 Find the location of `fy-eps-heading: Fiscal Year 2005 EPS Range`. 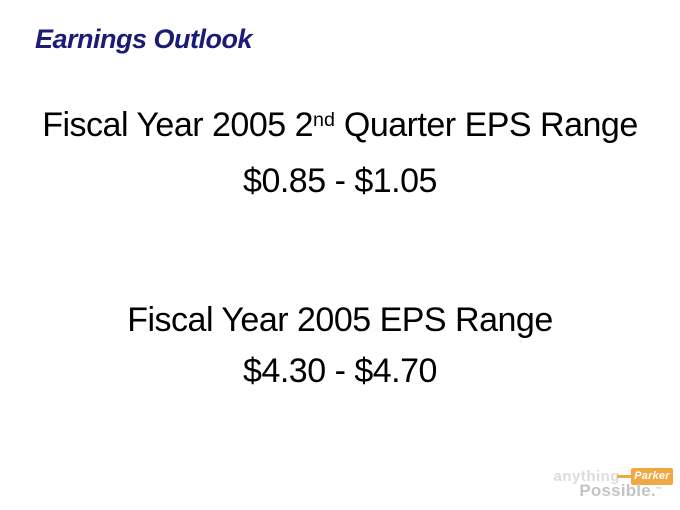

fy-eps-heading: Fiscal Year 2005 EPS Range is located at coordinates (340, 320).